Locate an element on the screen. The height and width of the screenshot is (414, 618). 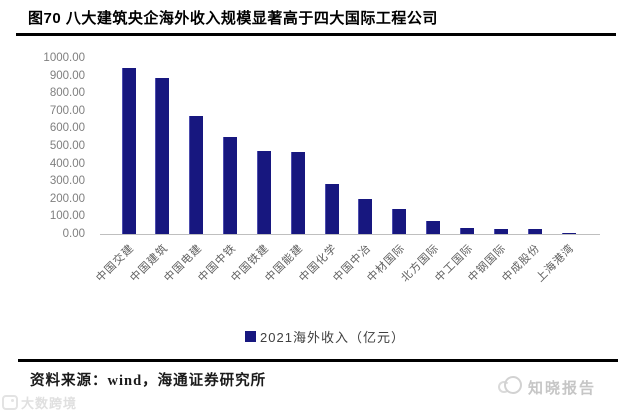
bar-北方国际 is located at coordinates (433, 227).